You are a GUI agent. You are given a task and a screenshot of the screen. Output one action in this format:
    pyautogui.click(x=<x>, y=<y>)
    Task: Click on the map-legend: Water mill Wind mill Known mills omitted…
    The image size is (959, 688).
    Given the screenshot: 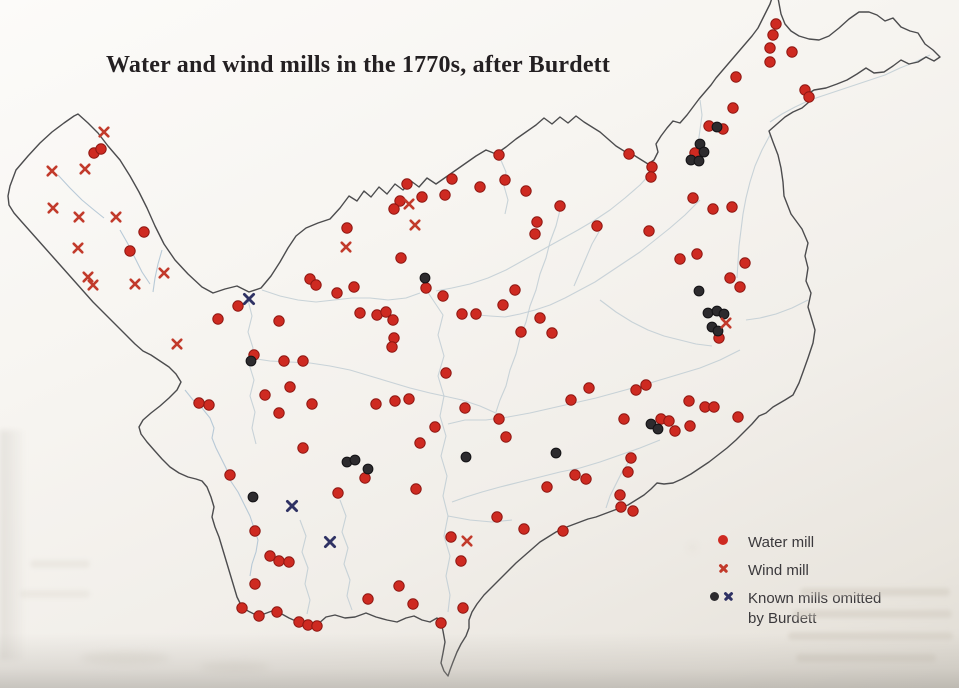 What is the action you would take?
    pyautogui.click(x=821, y=585)
    